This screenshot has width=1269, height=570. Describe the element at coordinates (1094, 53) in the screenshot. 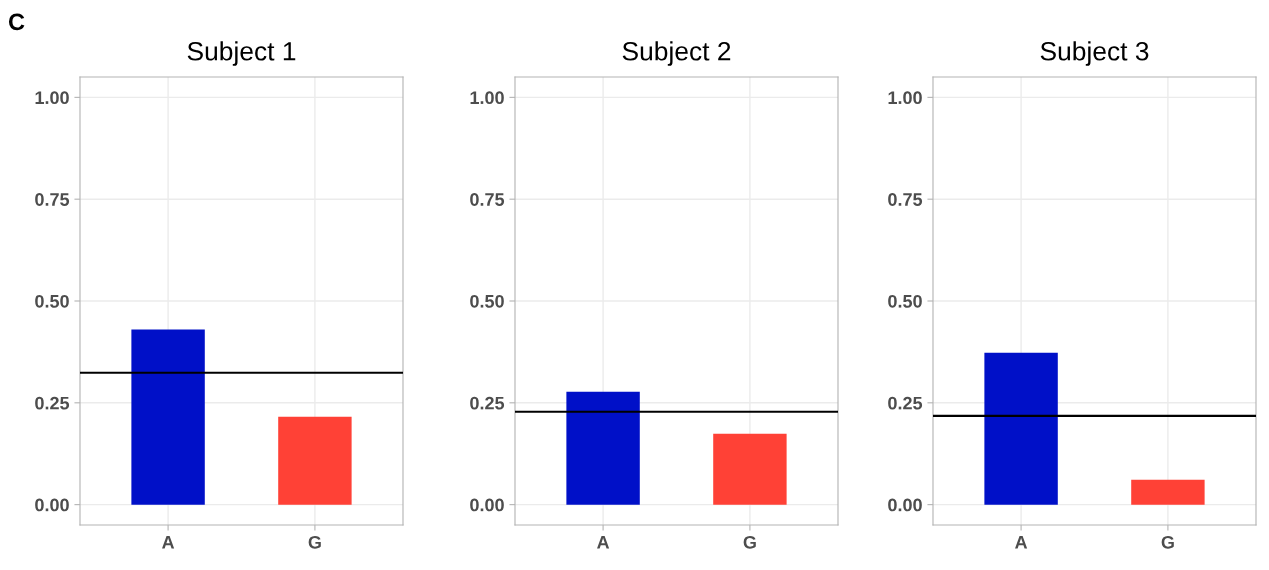

I see `chart-title: Subject 3` at that location.